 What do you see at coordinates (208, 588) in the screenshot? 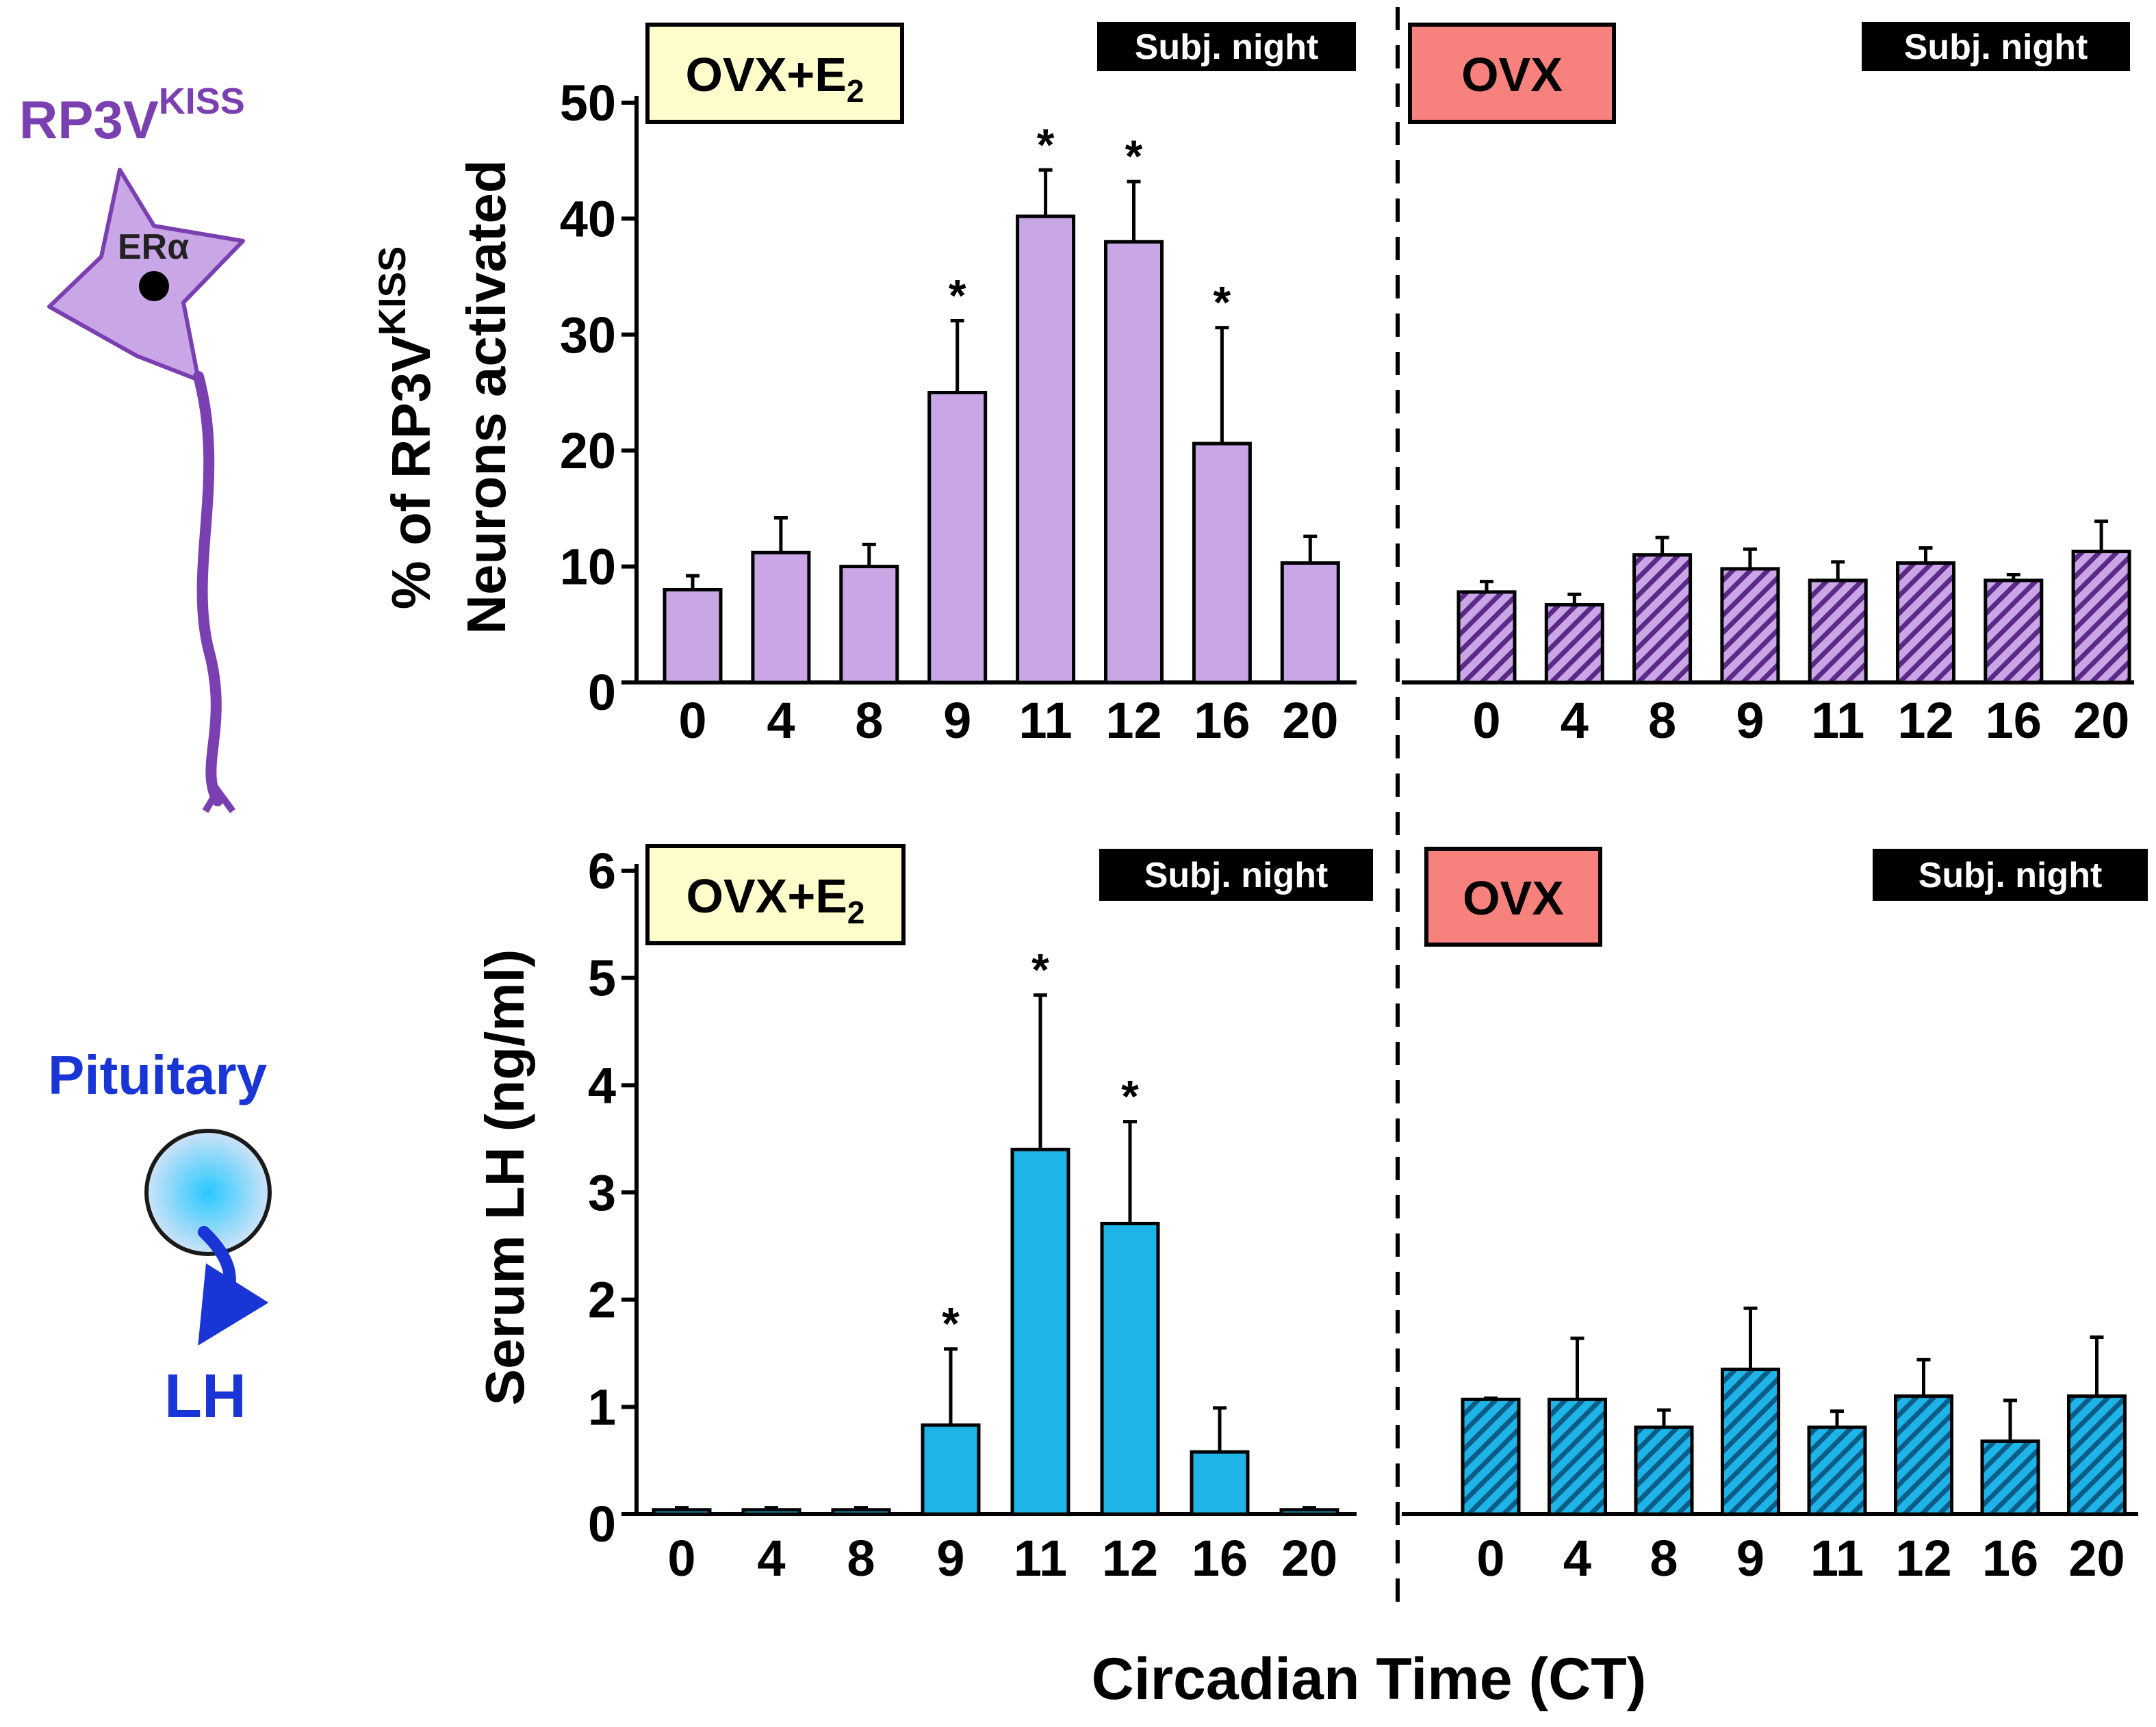
I see `axon` at bounding box center [208, 588].